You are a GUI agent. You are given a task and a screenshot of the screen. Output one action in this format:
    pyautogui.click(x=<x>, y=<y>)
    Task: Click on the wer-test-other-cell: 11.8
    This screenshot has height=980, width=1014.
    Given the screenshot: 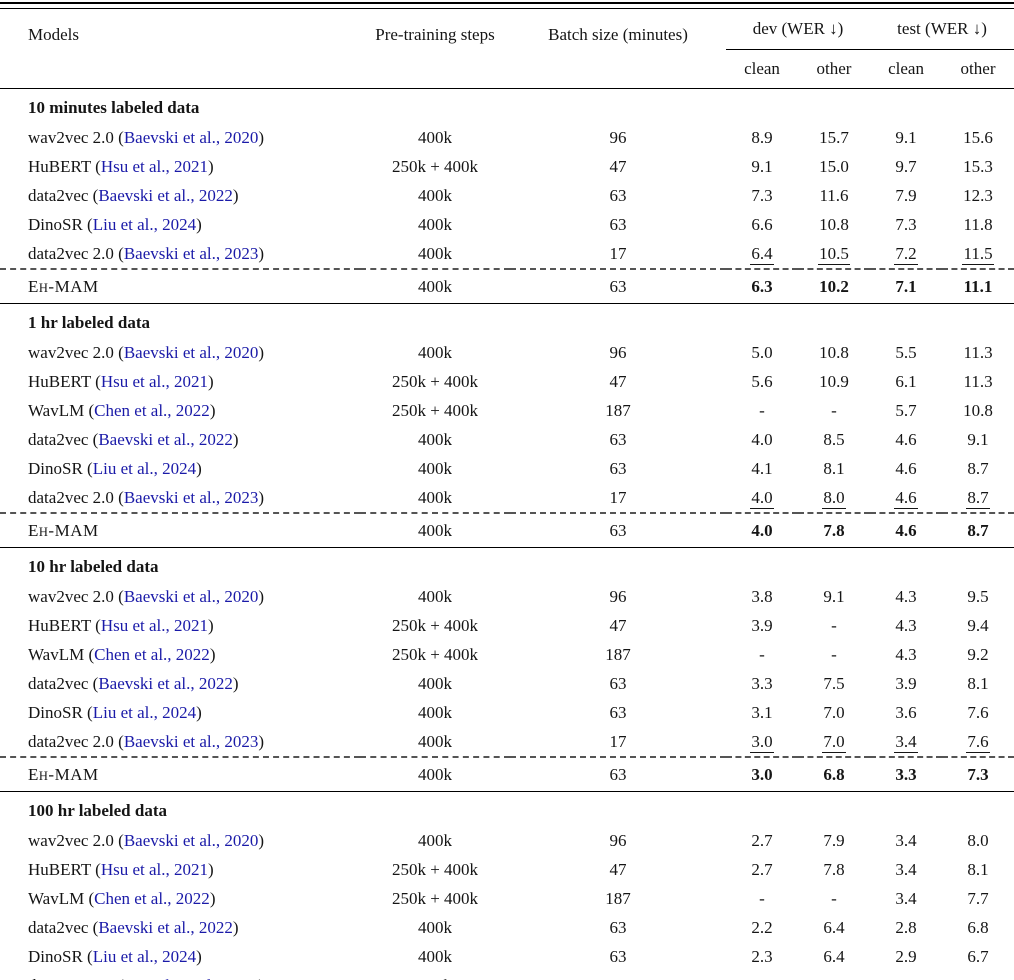 What is the action you would take?
    pyautogui.click(x=978, y=224)
    